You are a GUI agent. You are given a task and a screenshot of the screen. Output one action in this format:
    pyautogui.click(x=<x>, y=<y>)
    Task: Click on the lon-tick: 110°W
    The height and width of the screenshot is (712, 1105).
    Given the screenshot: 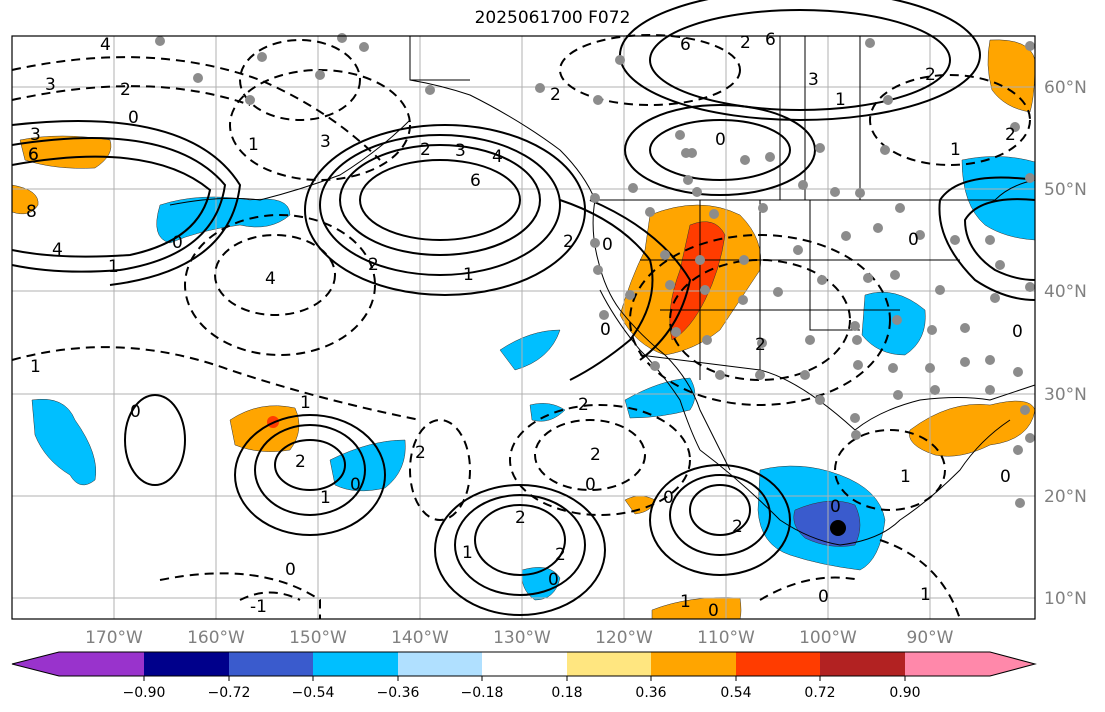 What is the action you would take?
    pyautogui.click(x=726, y=638)
    